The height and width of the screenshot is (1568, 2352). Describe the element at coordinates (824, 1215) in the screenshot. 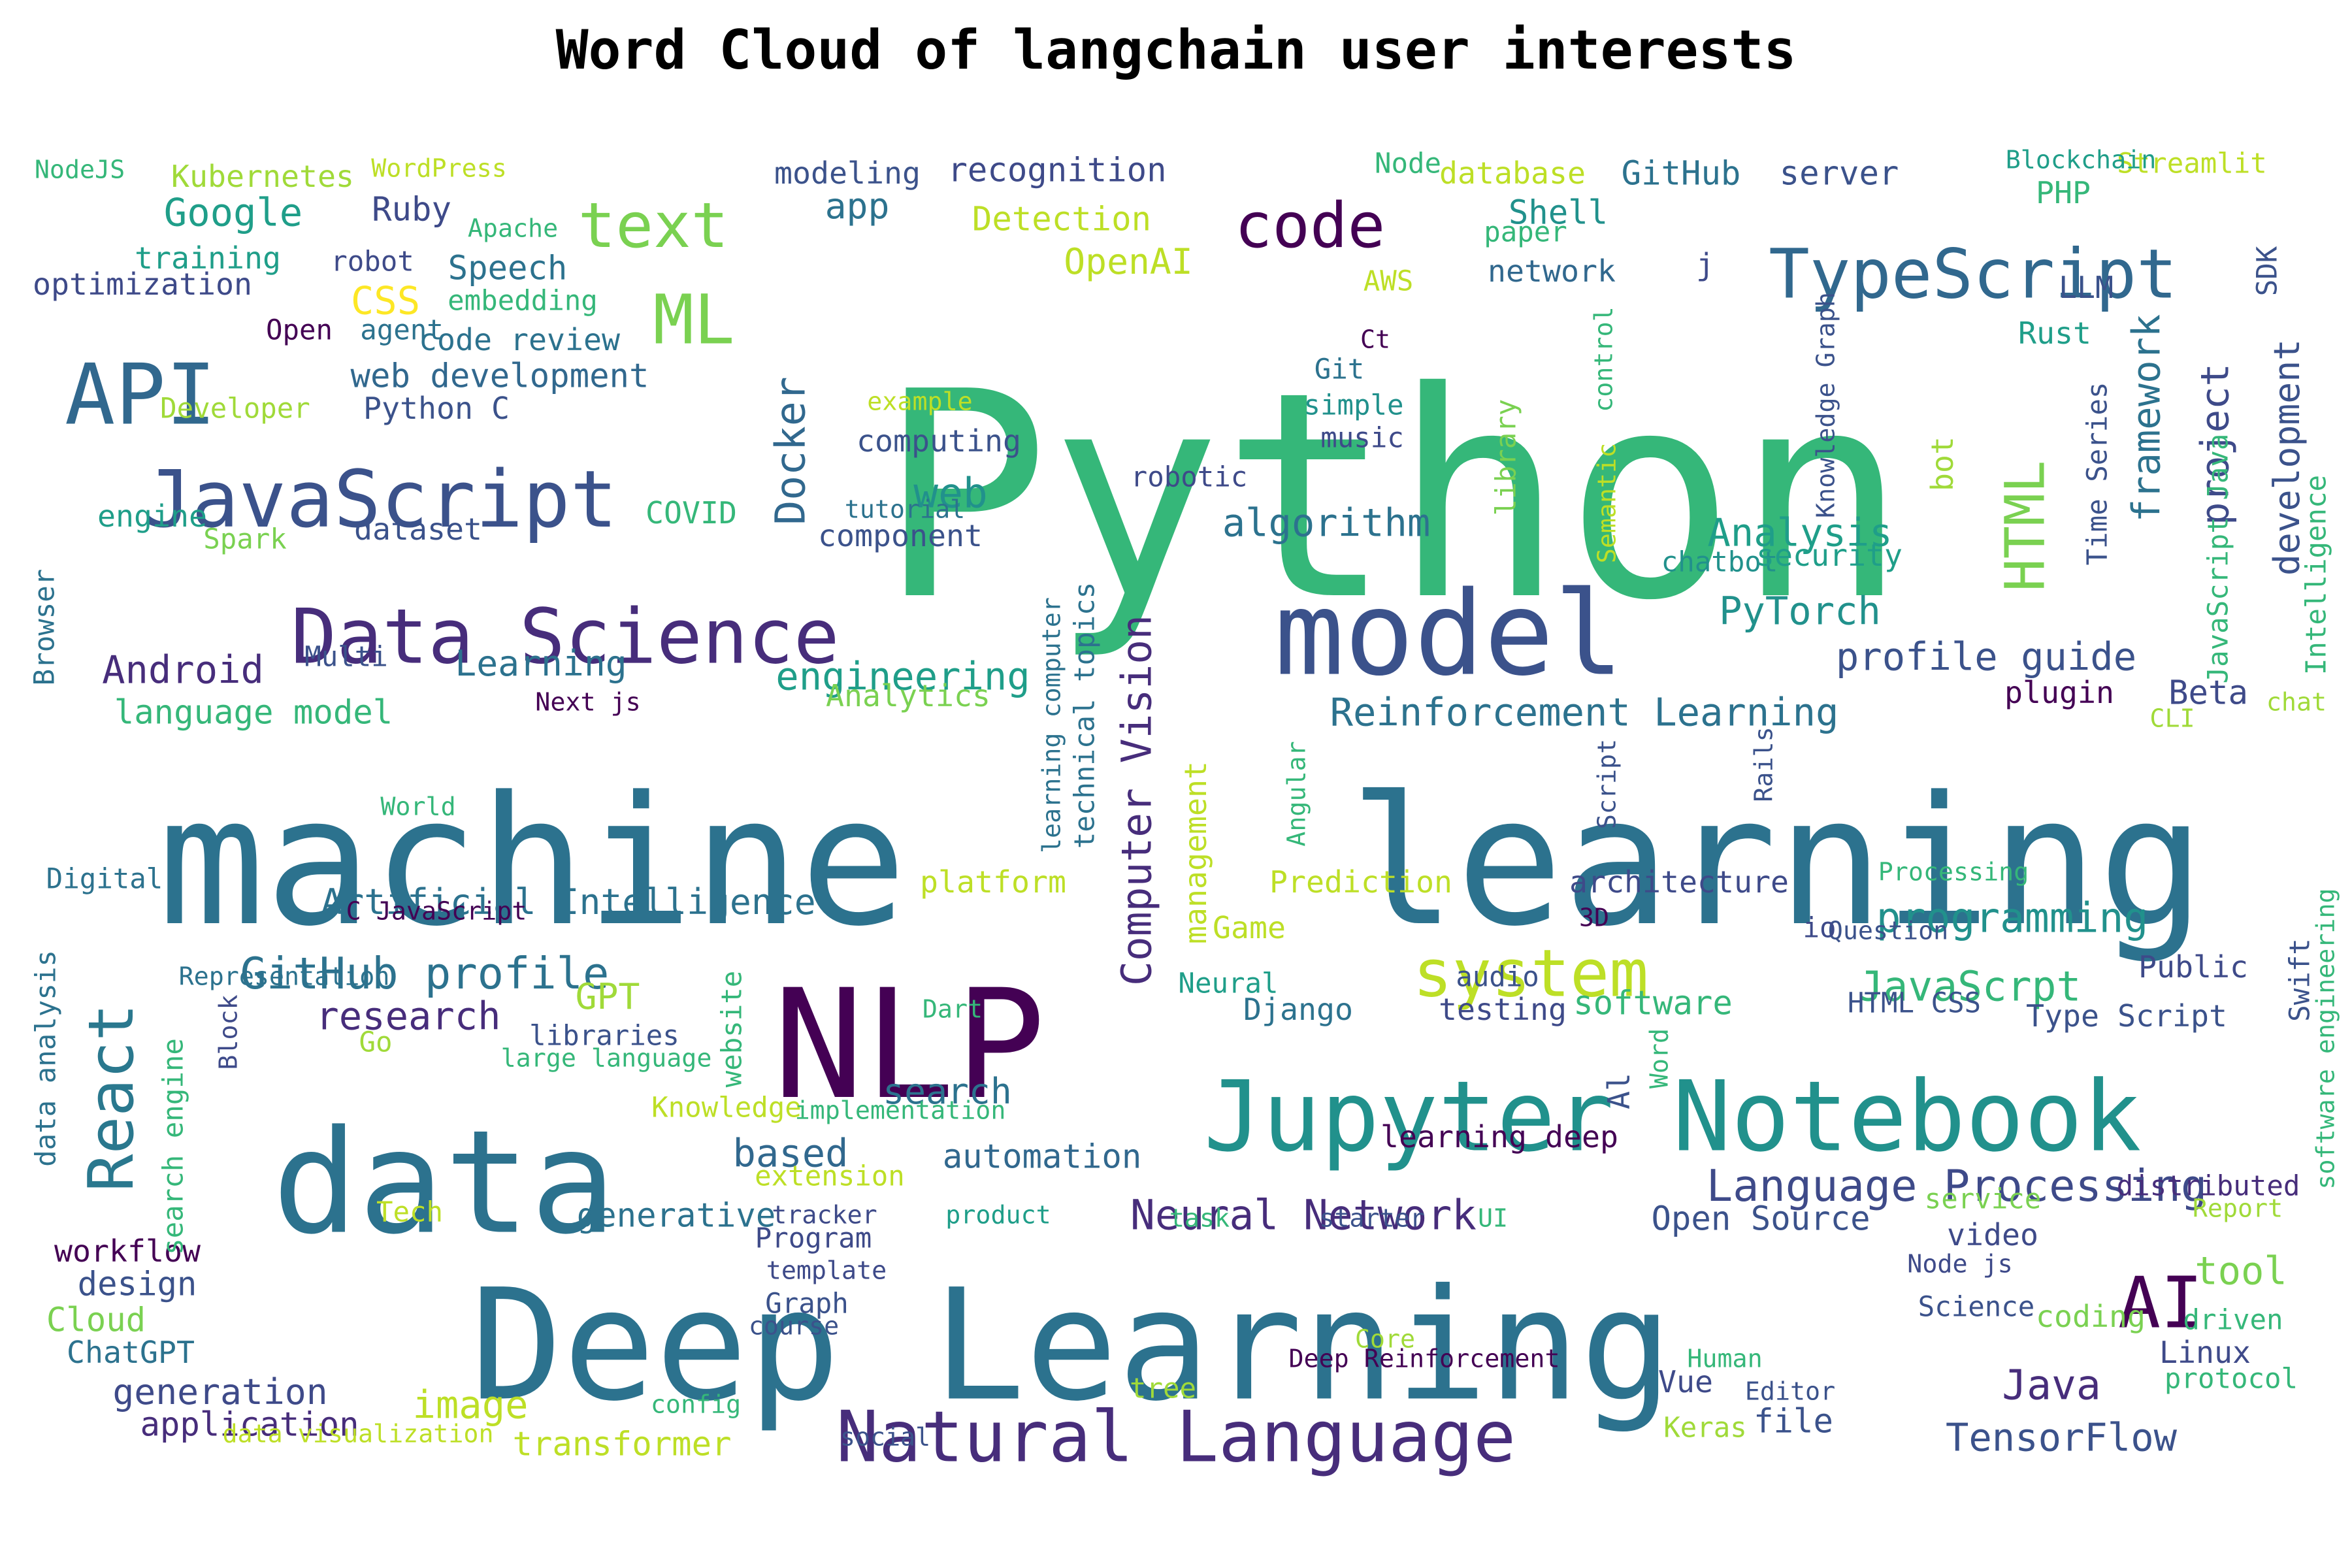

I see `cloud-word: tracker` at that location.